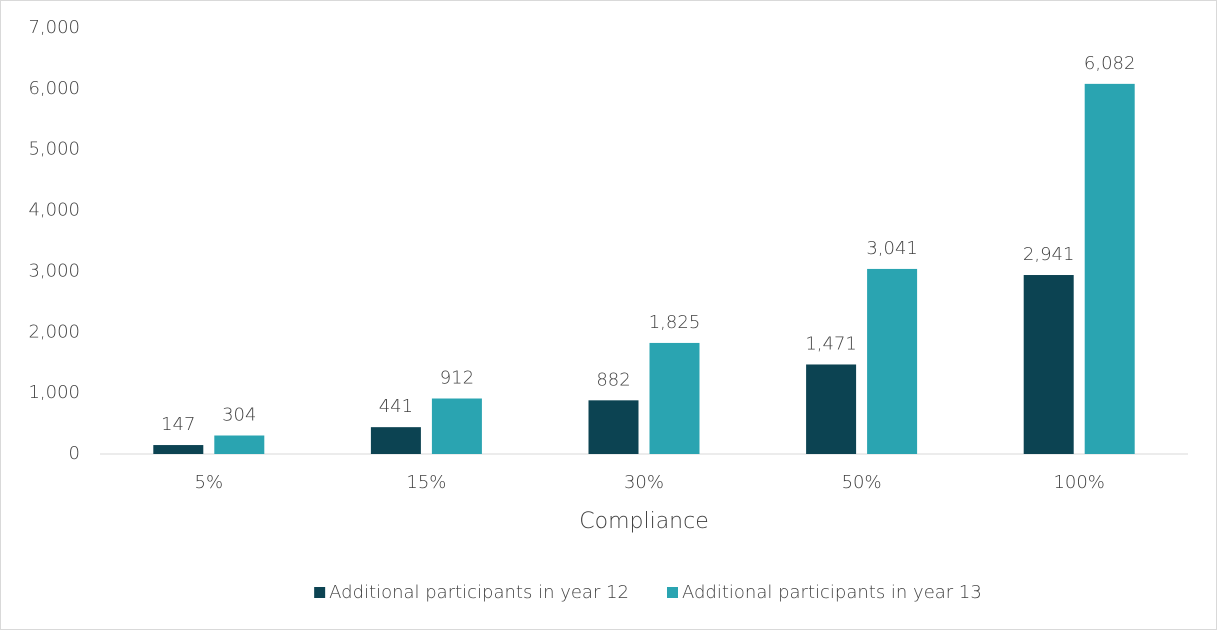 Image resolution: width=1217 pixels, height=630 pixels. What do you see at coordinates (426, 482) in the screenshot?
I see `x-tick-label: 15%` at bounding box center [426, 482].